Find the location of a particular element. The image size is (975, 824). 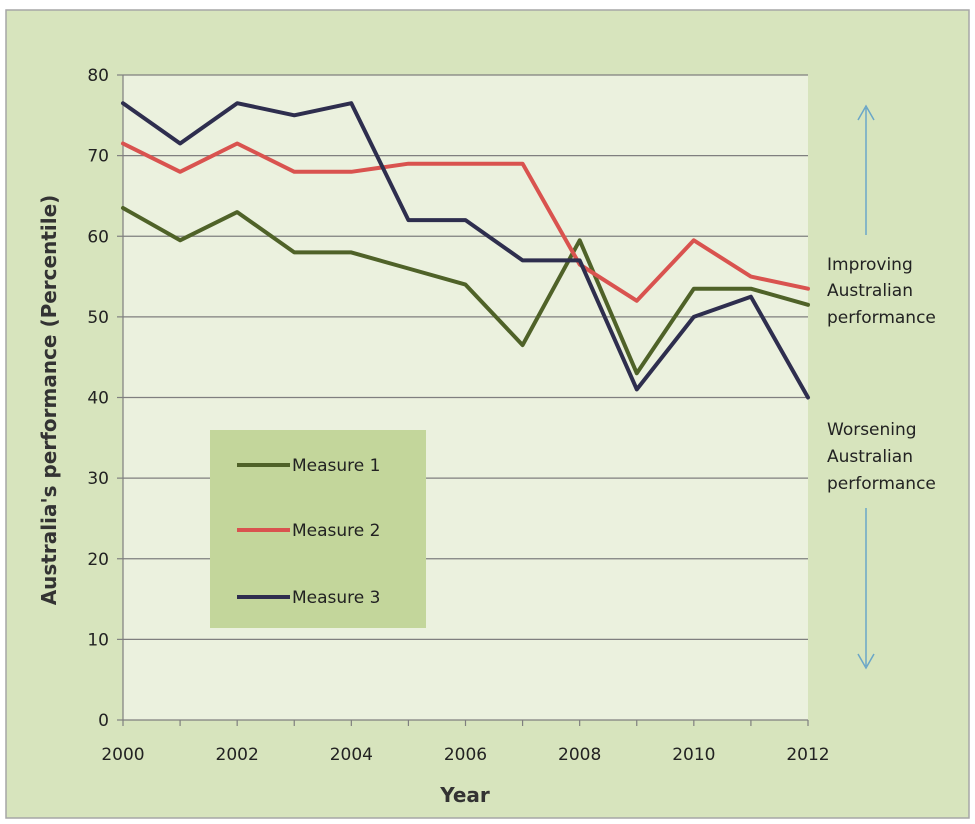

y-tick-label-10: 10 is located at coordinates (98, 640).